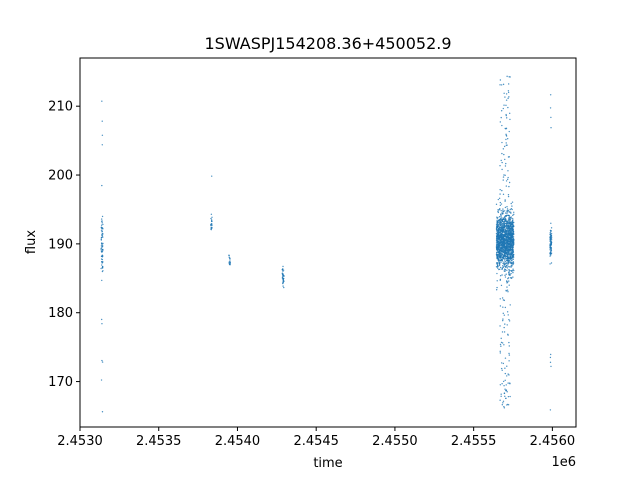 The image size is (640, 480). I want to click on y-tick-label: 180, so click(60, 313).